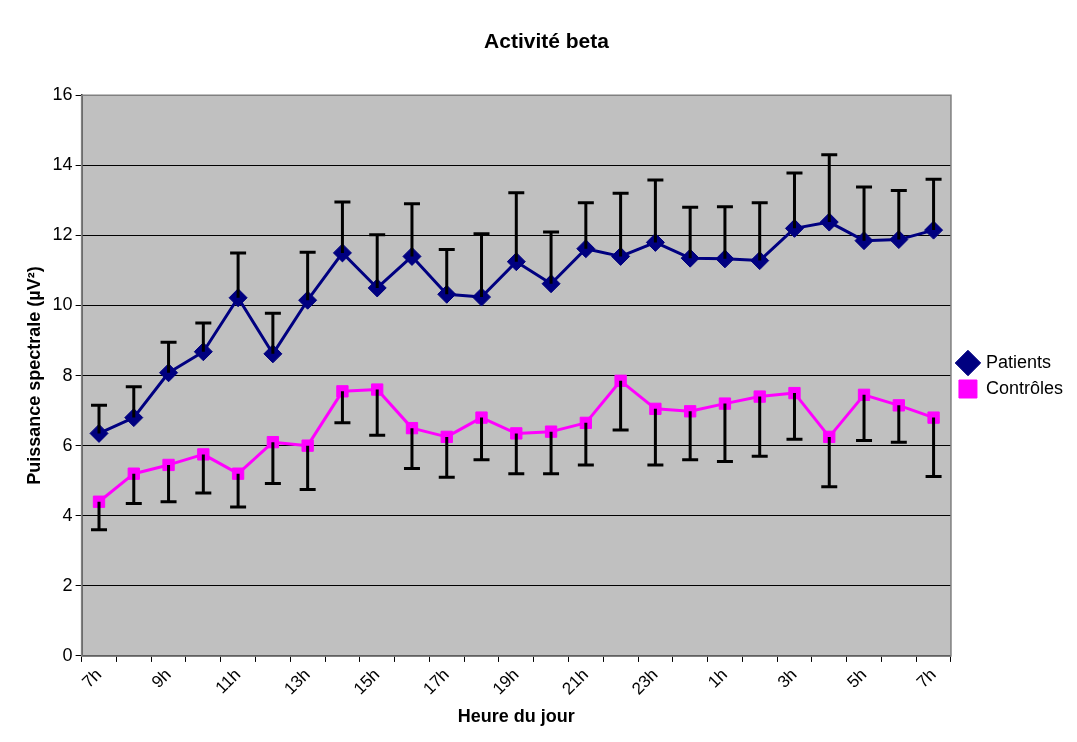 The width and height of the screenshot is (1077, 742). What do you see at coordinates (547, 41) in the screenshot?
I see `chart-title: Activité beta` at bounding box center [547, 41].